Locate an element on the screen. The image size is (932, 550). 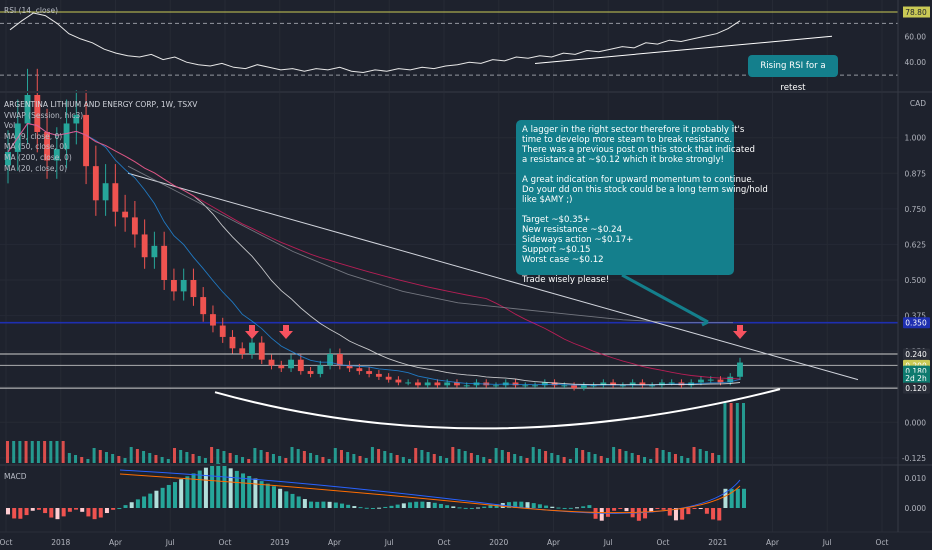
rsi-top-tag-label: 78.80 is located at coordinates (916, 12).